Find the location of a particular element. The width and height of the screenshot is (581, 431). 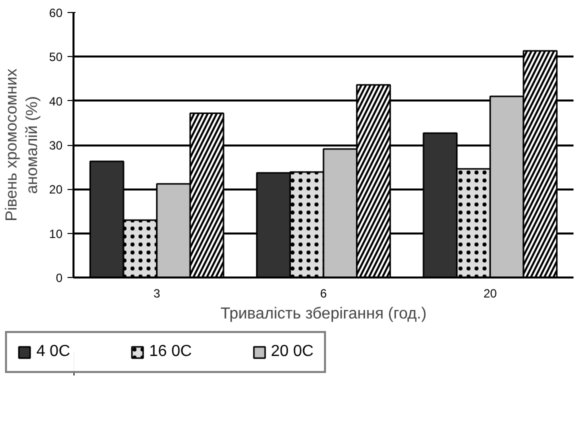

y-tick-label: 50 is located at coordinates (56, 57).